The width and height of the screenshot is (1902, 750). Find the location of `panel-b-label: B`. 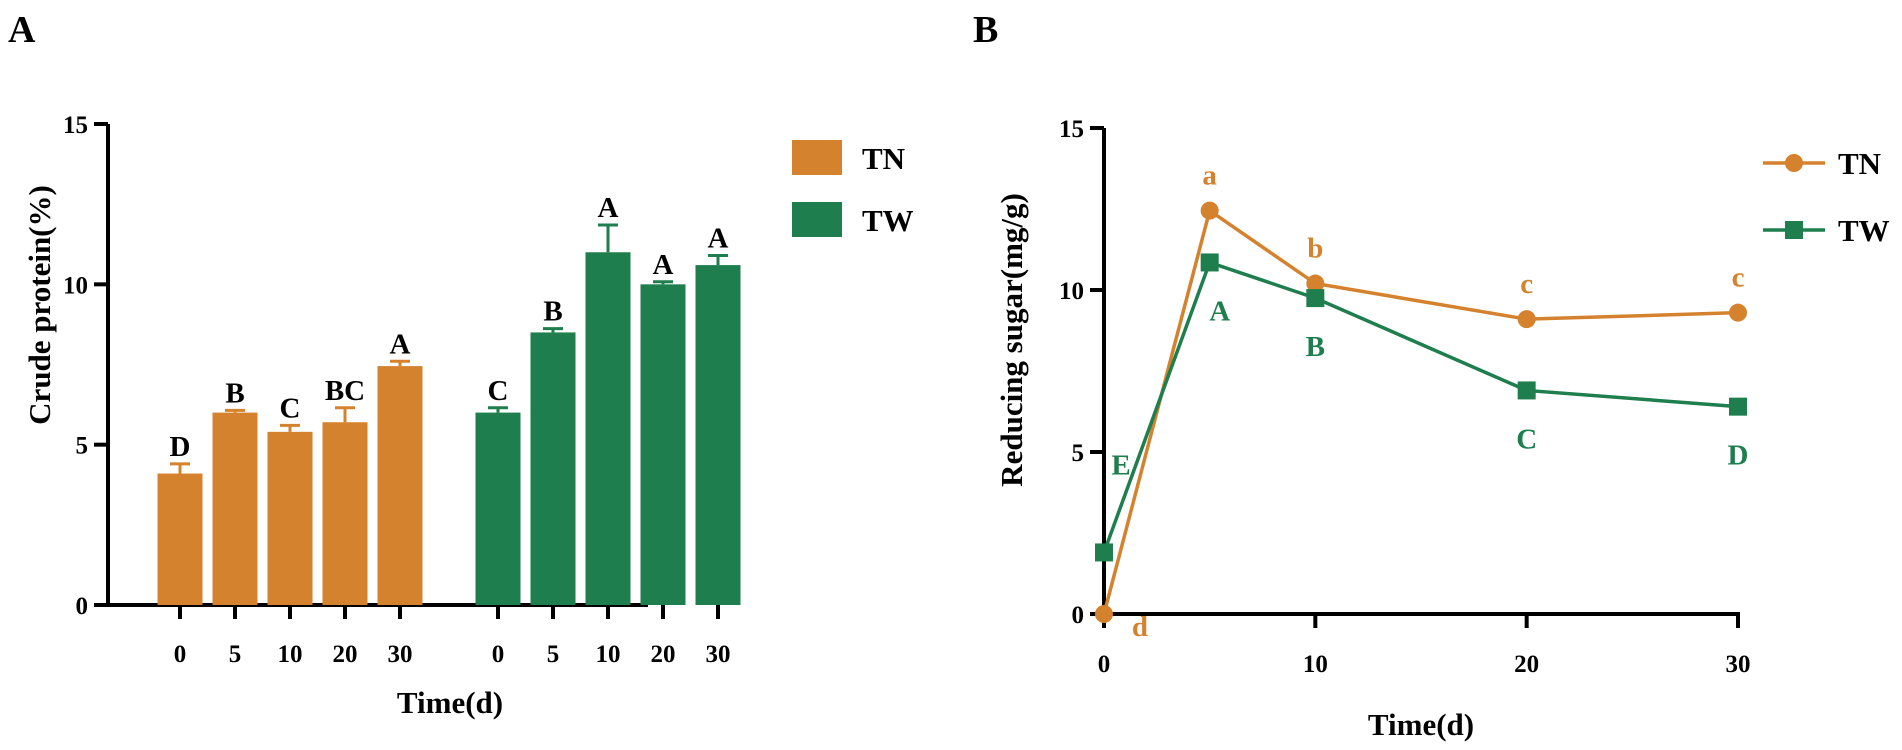

panel-b-label: B is located at coordinates (985, 30).